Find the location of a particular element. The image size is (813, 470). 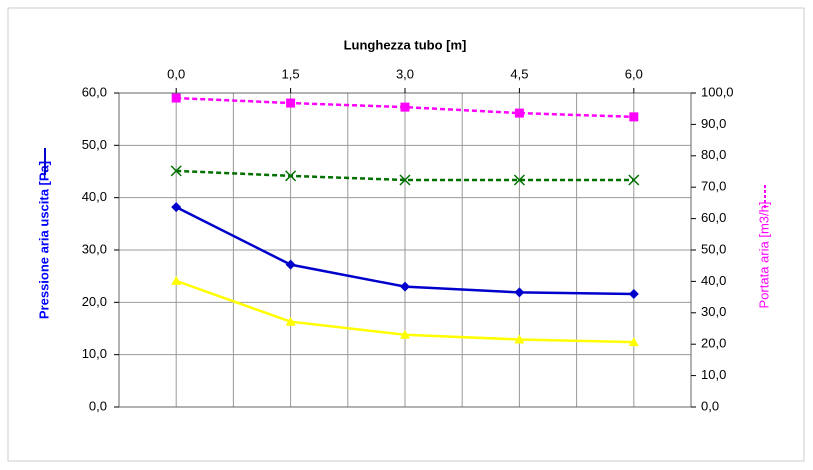

y-tick-label: 50,0 is located at coordinates (94, 144).